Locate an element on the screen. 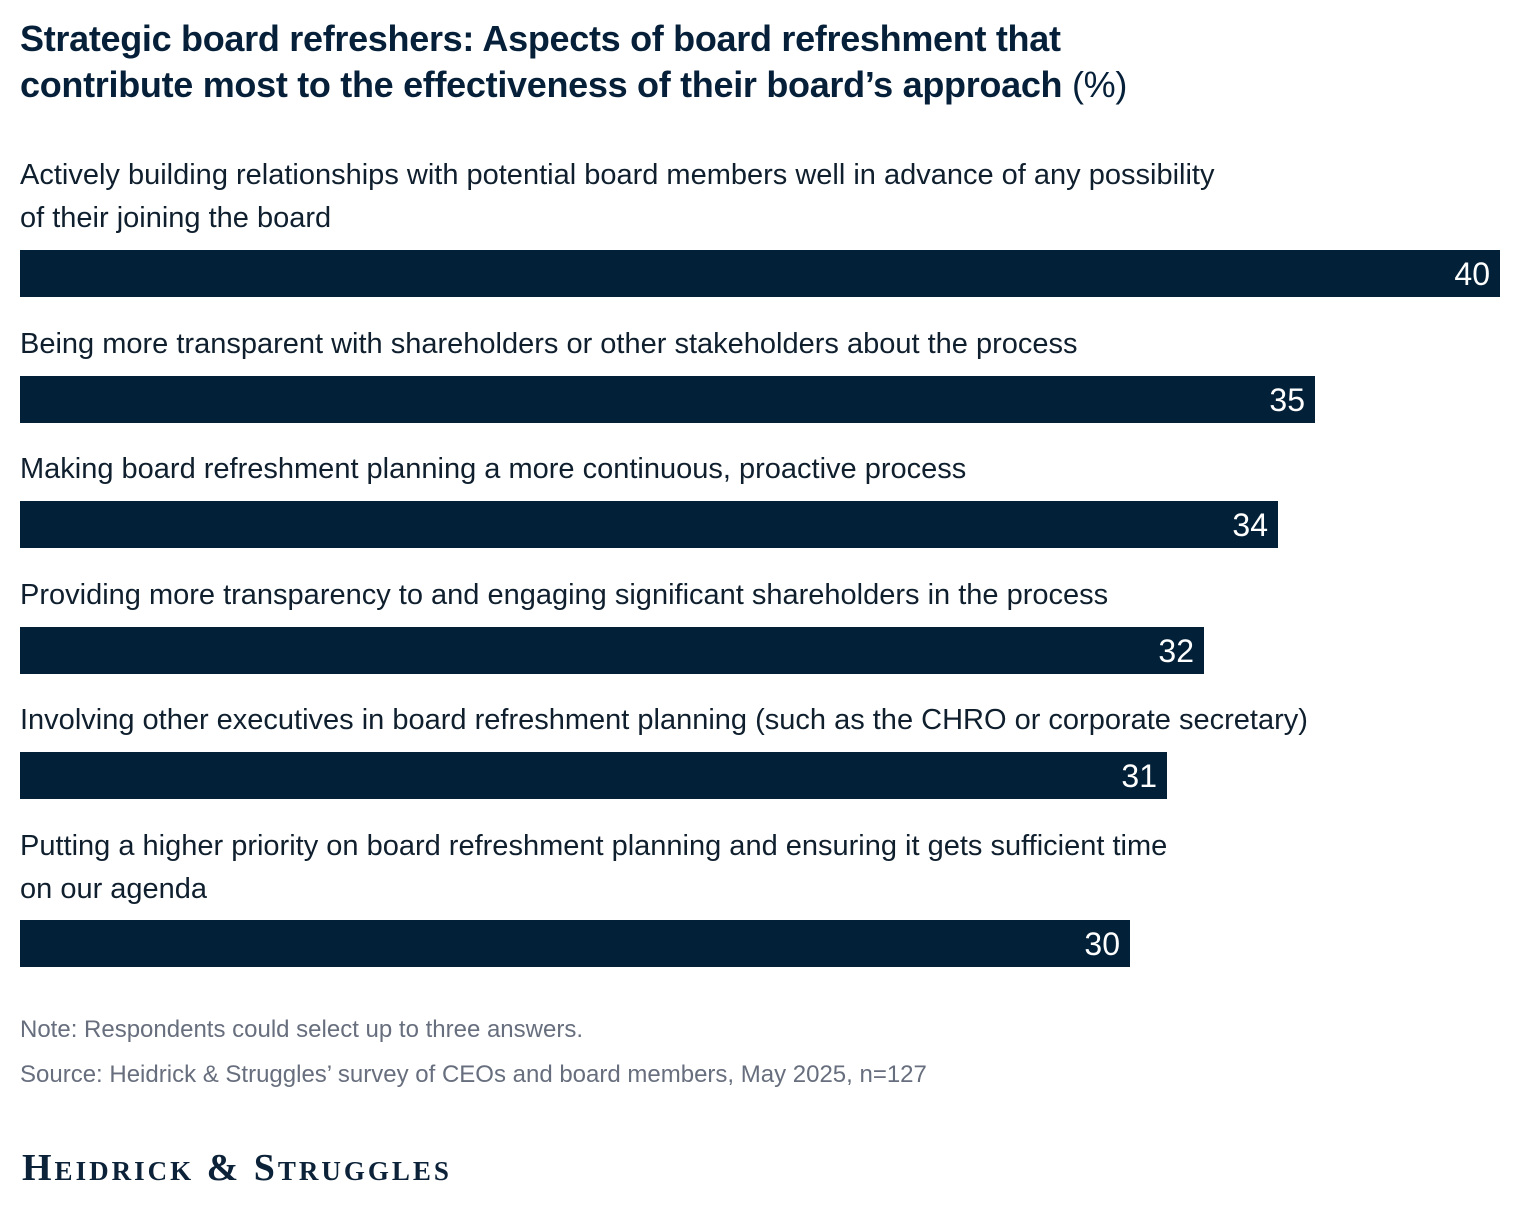 The width and height of the screenshot is (1536, 1230). bar: 34 is located at coordinates (649, 524).